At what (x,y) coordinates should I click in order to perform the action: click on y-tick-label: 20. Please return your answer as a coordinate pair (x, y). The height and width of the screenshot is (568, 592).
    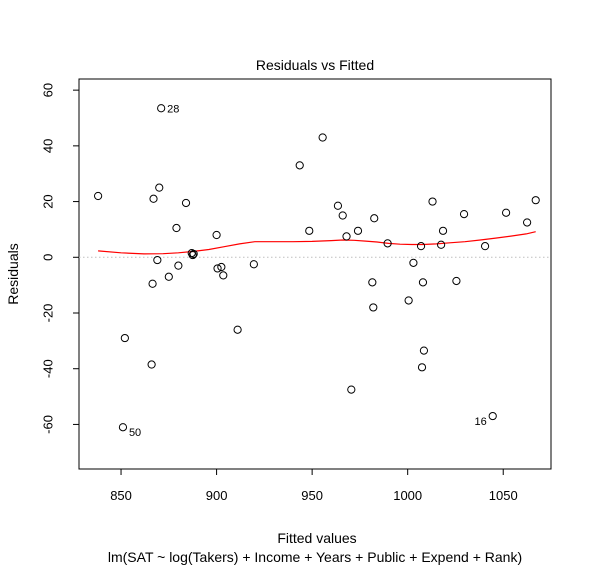
    Looking at the image, I should click on (48, 201).